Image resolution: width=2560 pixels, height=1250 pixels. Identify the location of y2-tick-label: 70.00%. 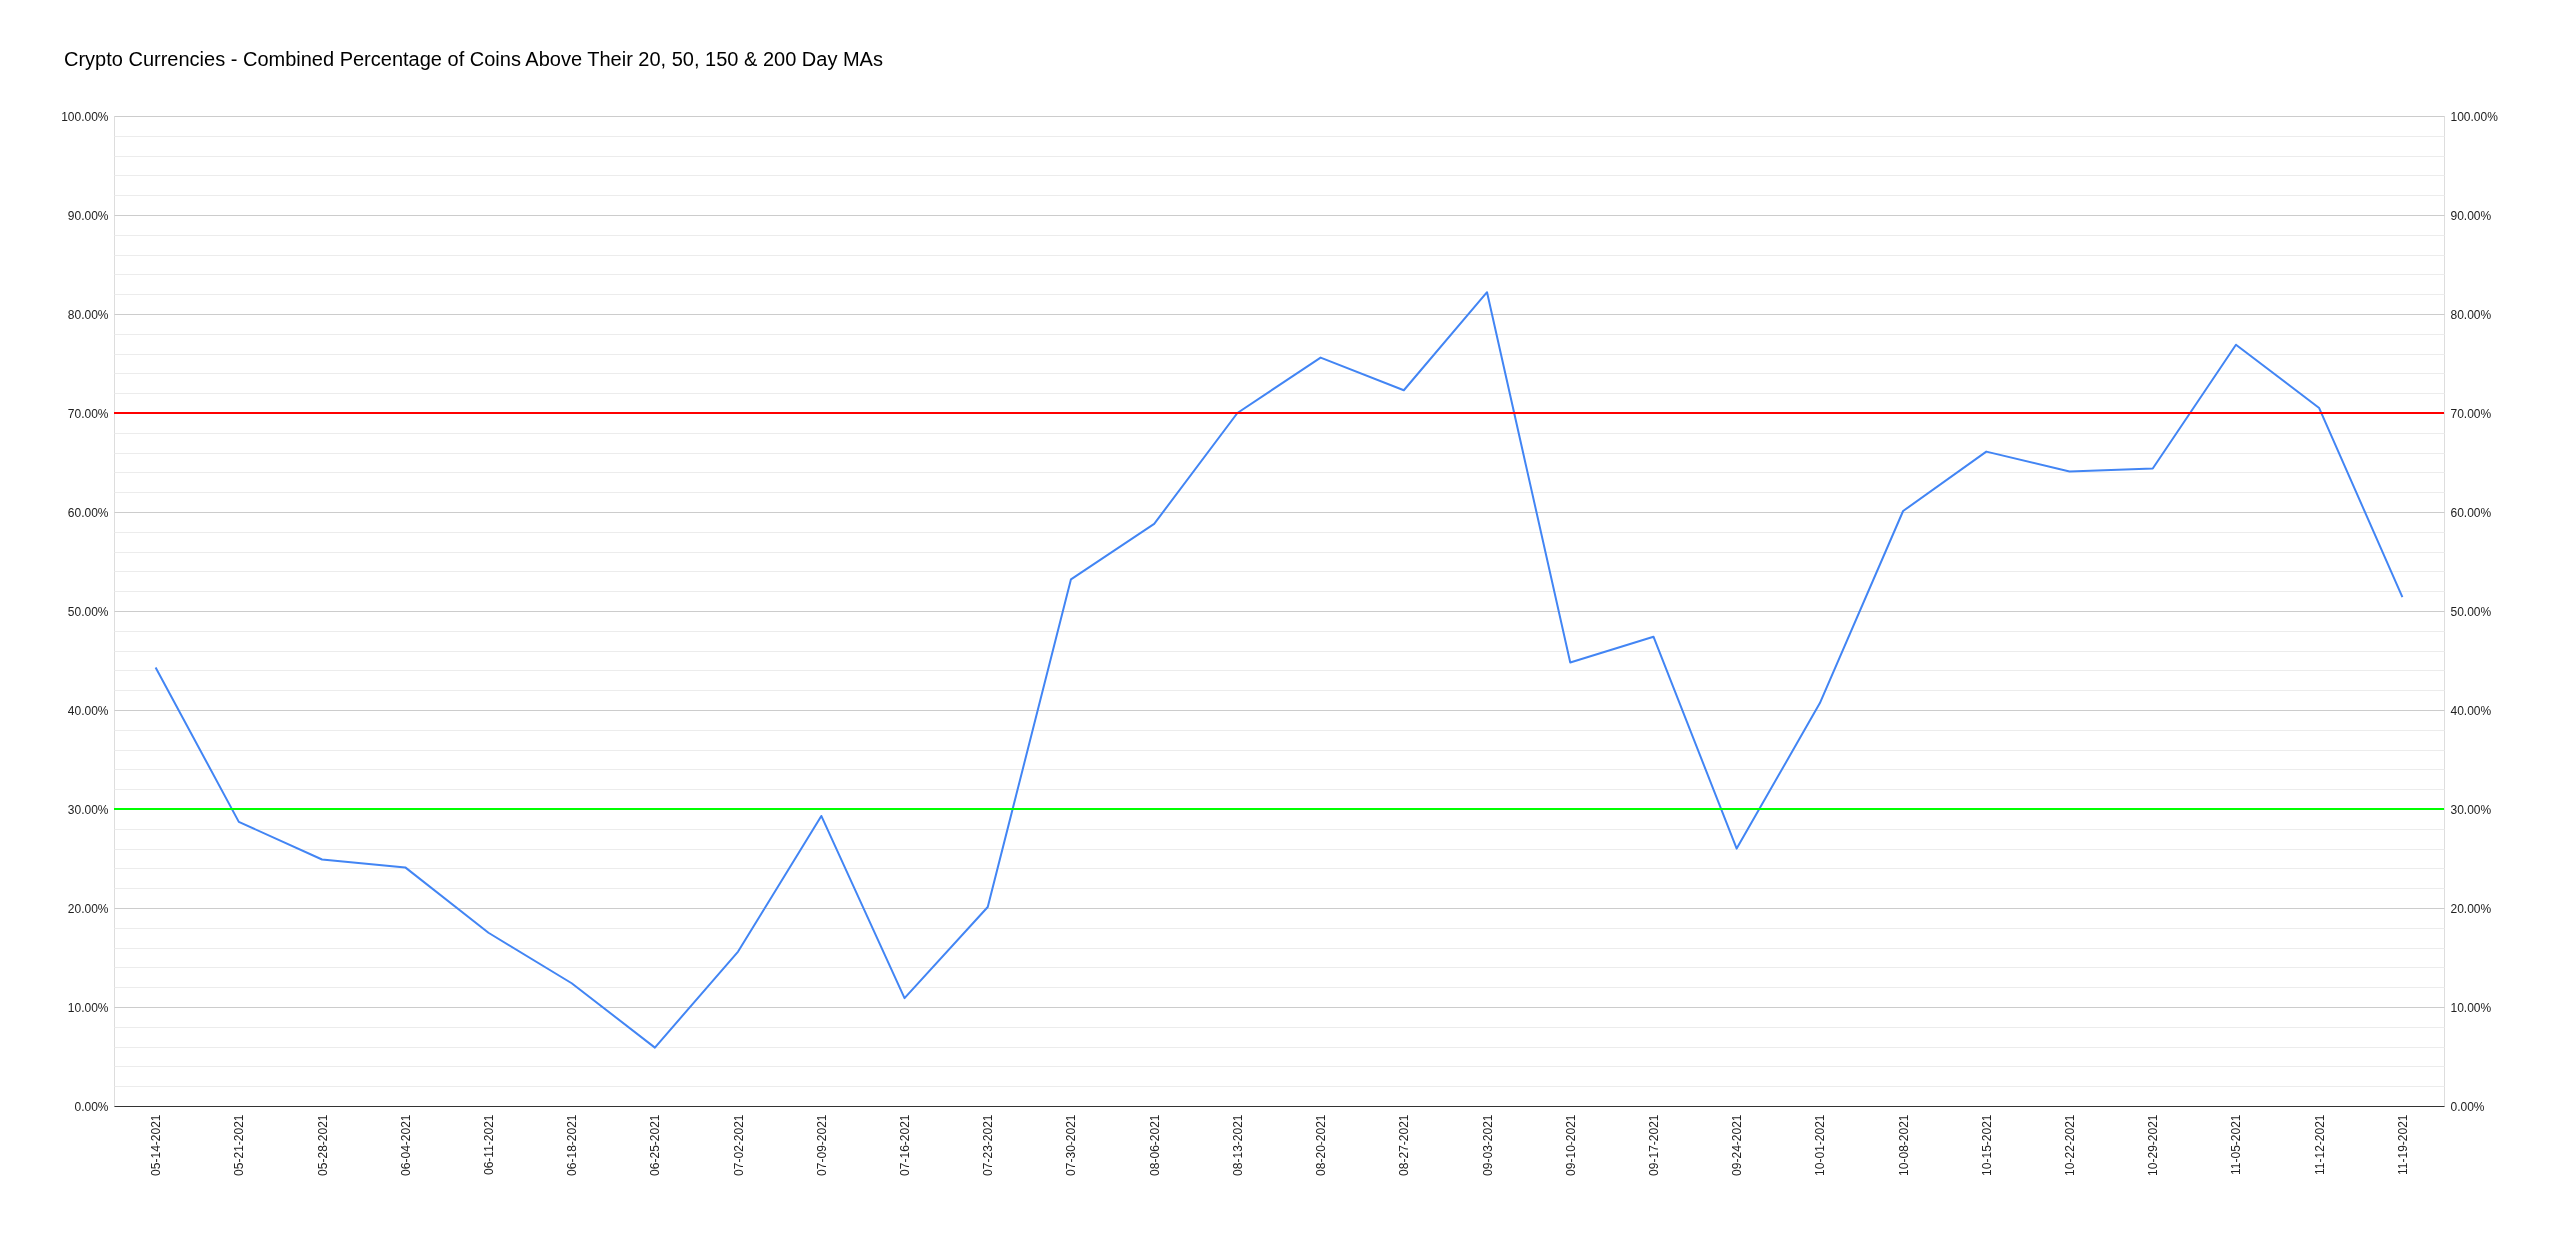
(2471, 413).